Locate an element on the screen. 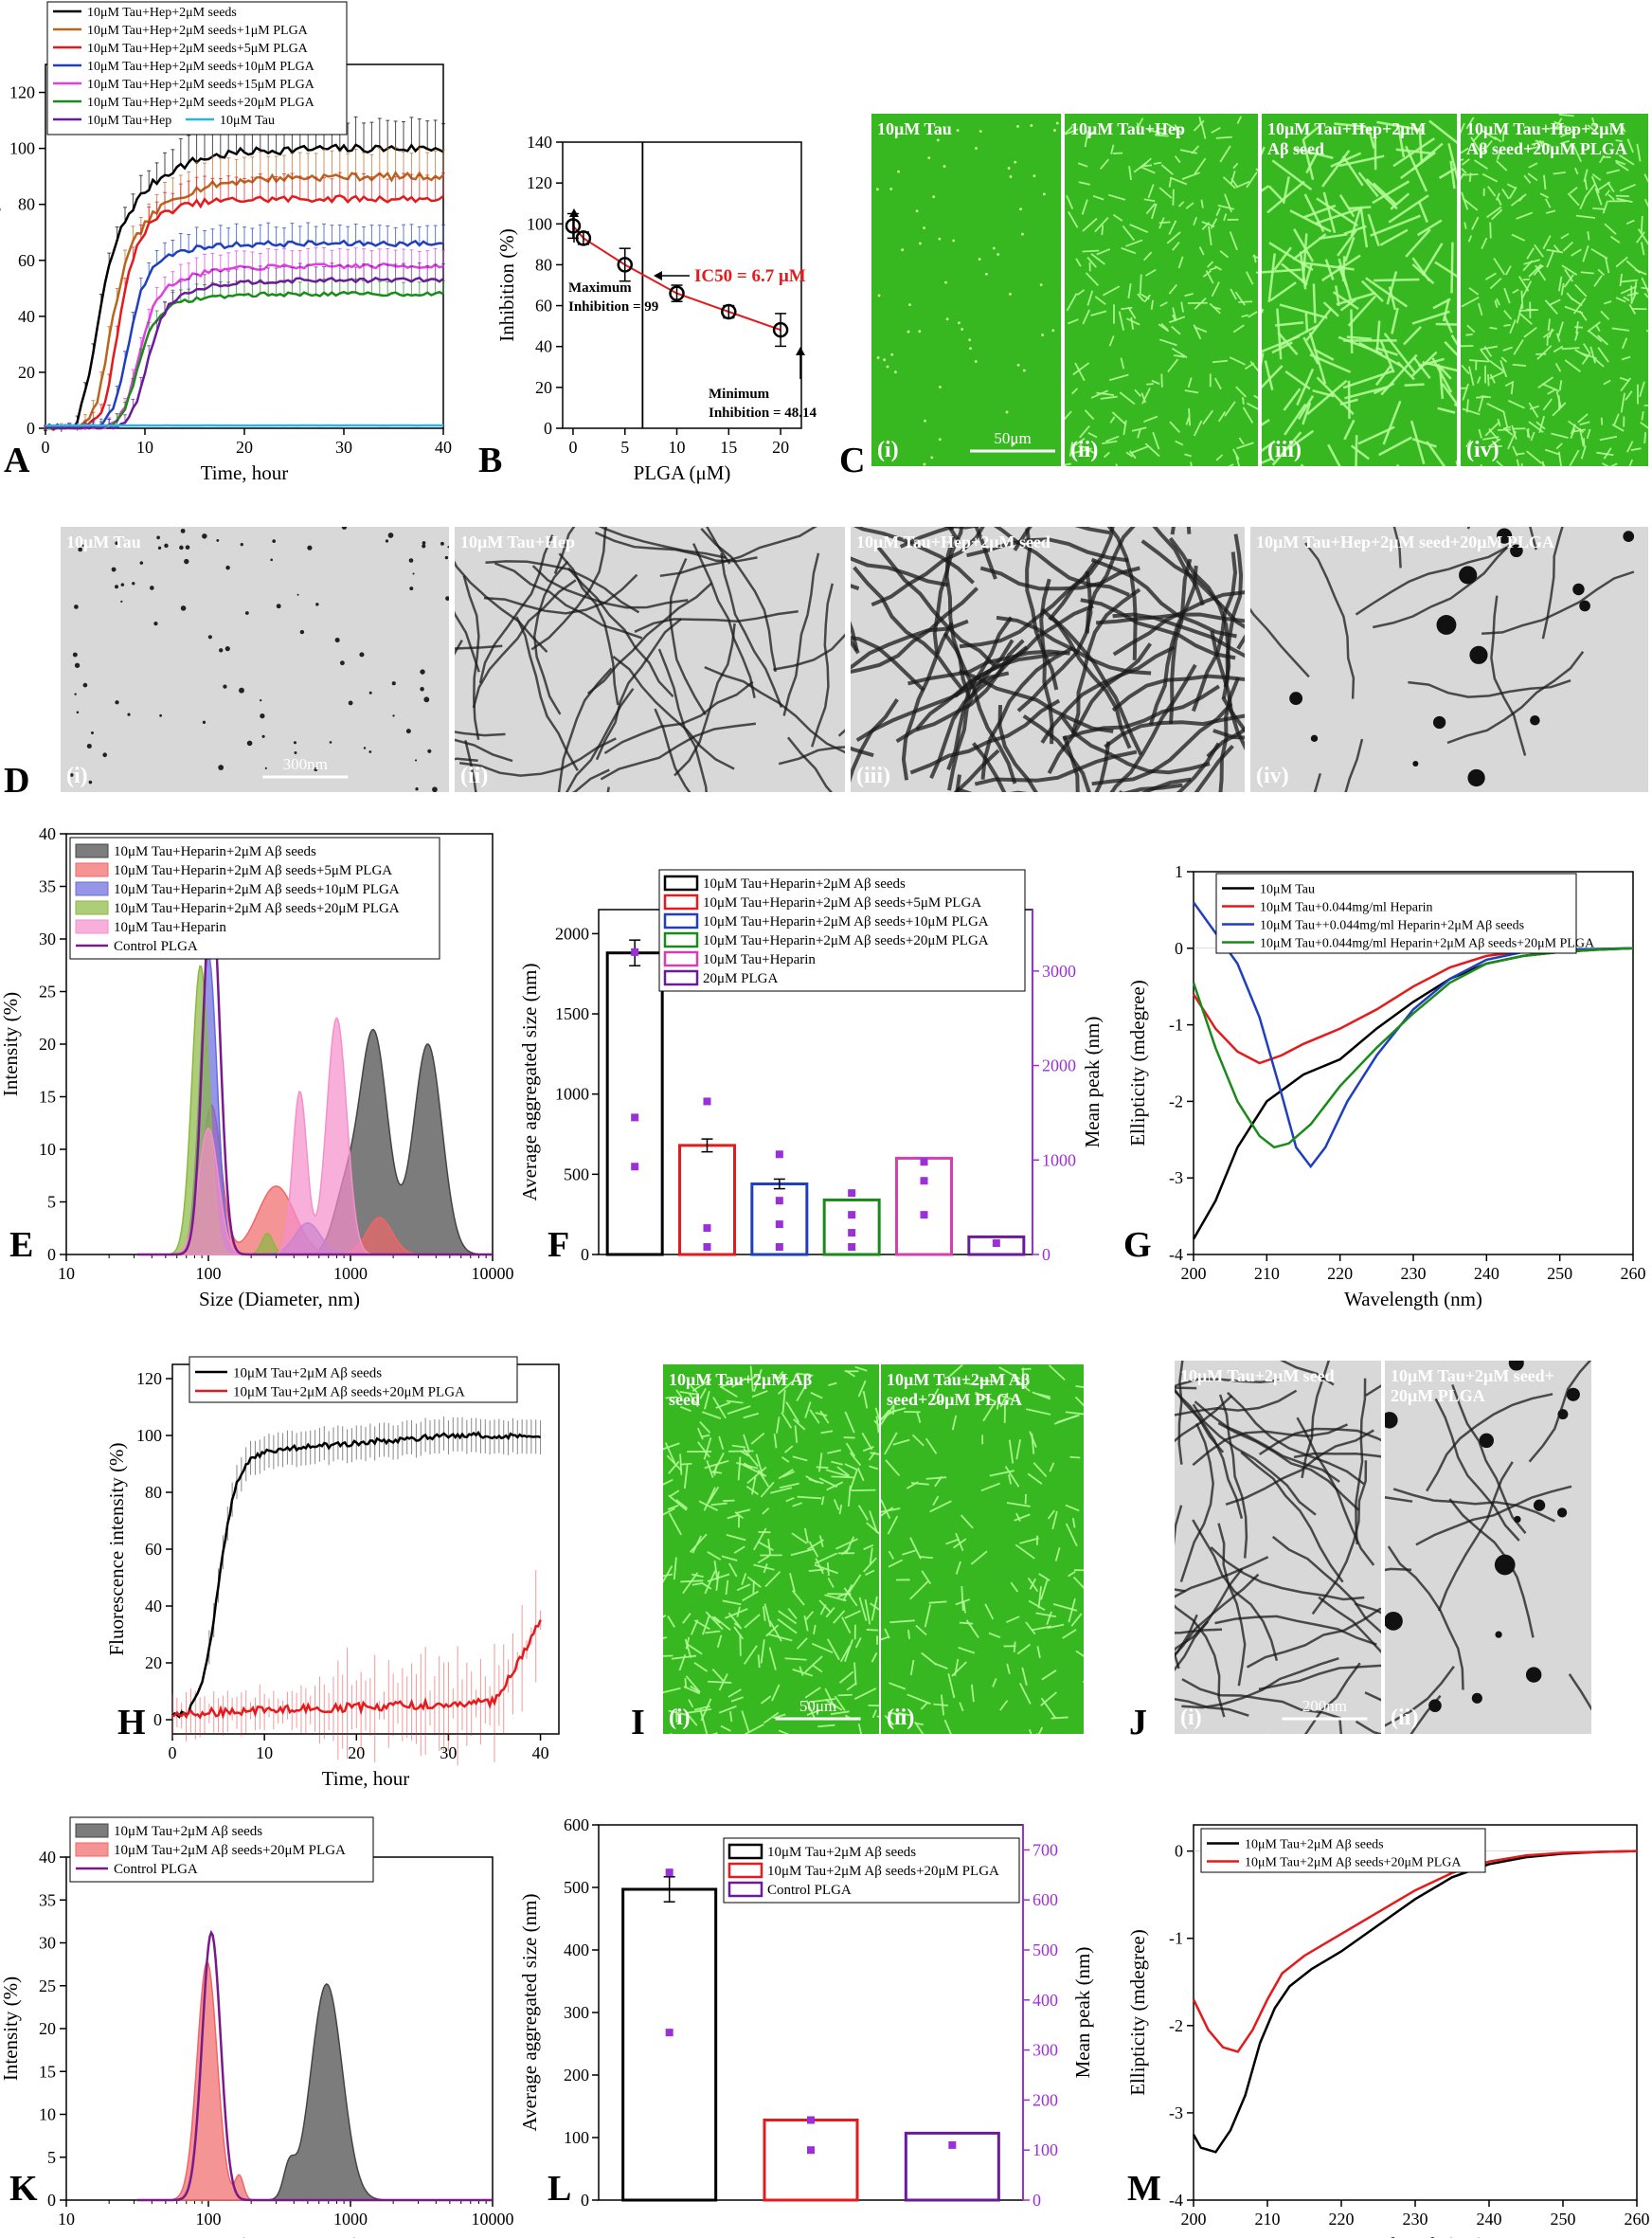  x-tick-label: 100 is located at coordinates (209, 2219).